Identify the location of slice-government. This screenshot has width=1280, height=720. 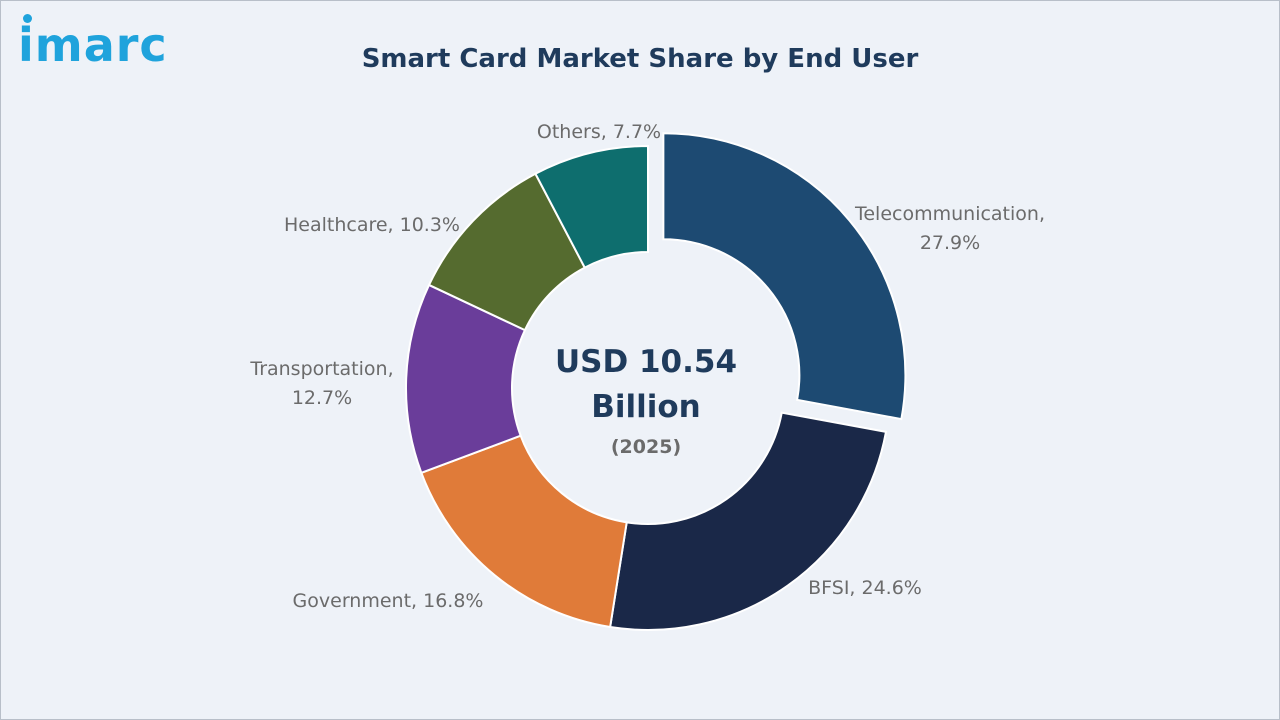
(524, 531).